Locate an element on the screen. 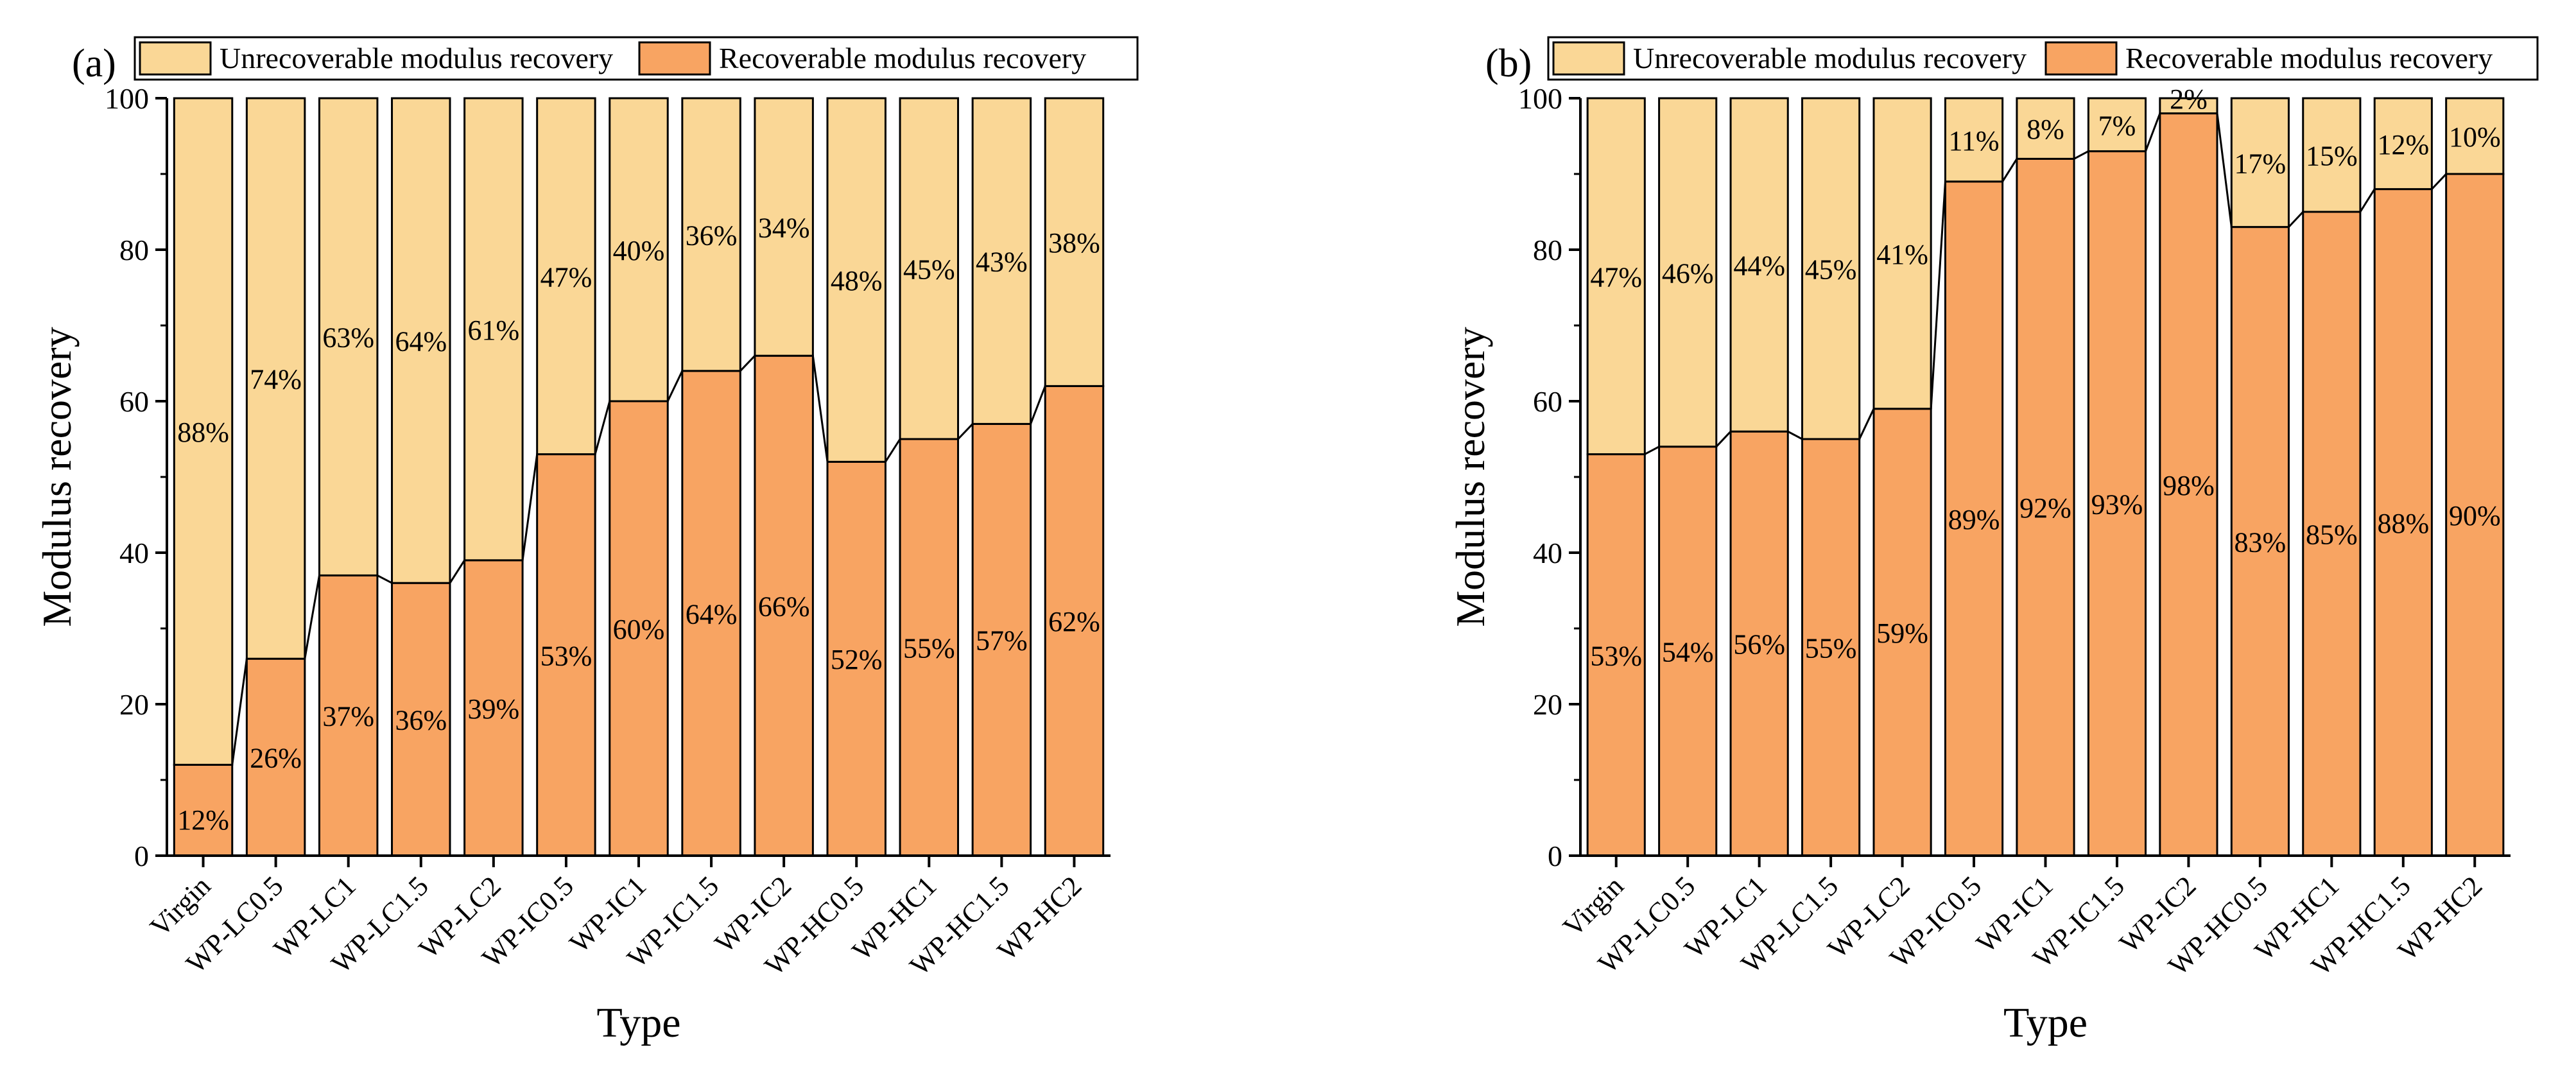  data-label: 90% is located at coordinates (2475, 516).